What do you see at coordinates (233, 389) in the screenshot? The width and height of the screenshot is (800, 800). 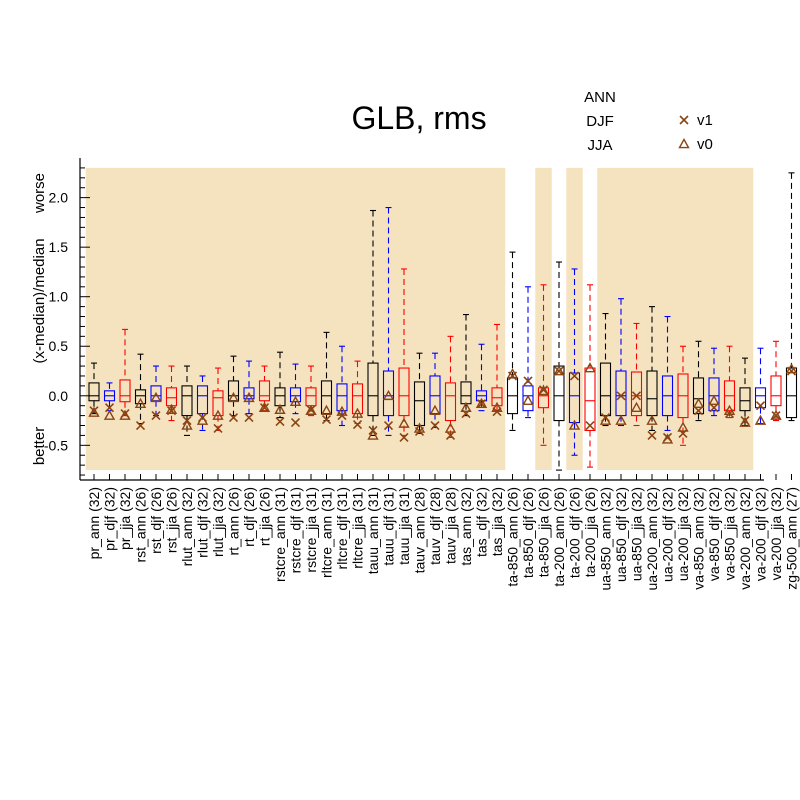 I see `box-rt_ann` at bounding box center [233, 389].